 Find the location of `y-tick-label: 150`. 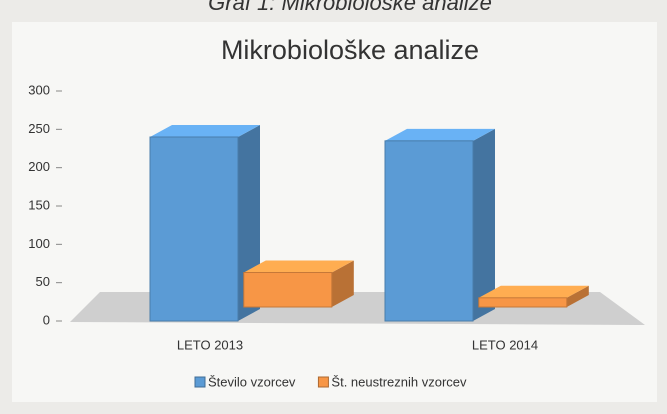

y-tick-label: 150 is located at coordinates (39, 204).